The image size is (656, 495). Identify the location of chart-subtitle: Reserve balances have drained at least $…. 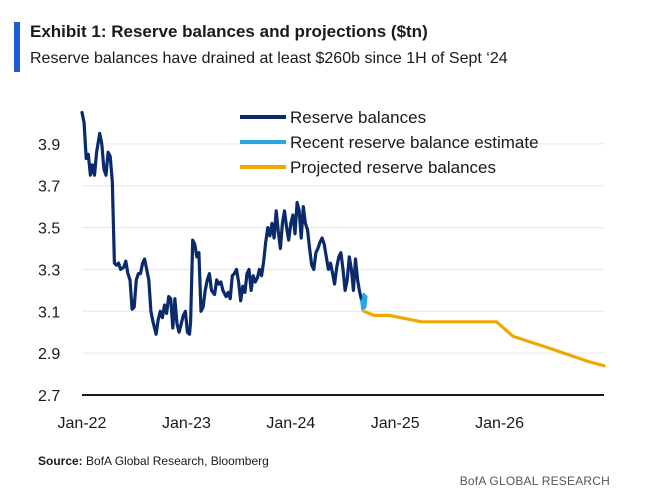
(269, 58).